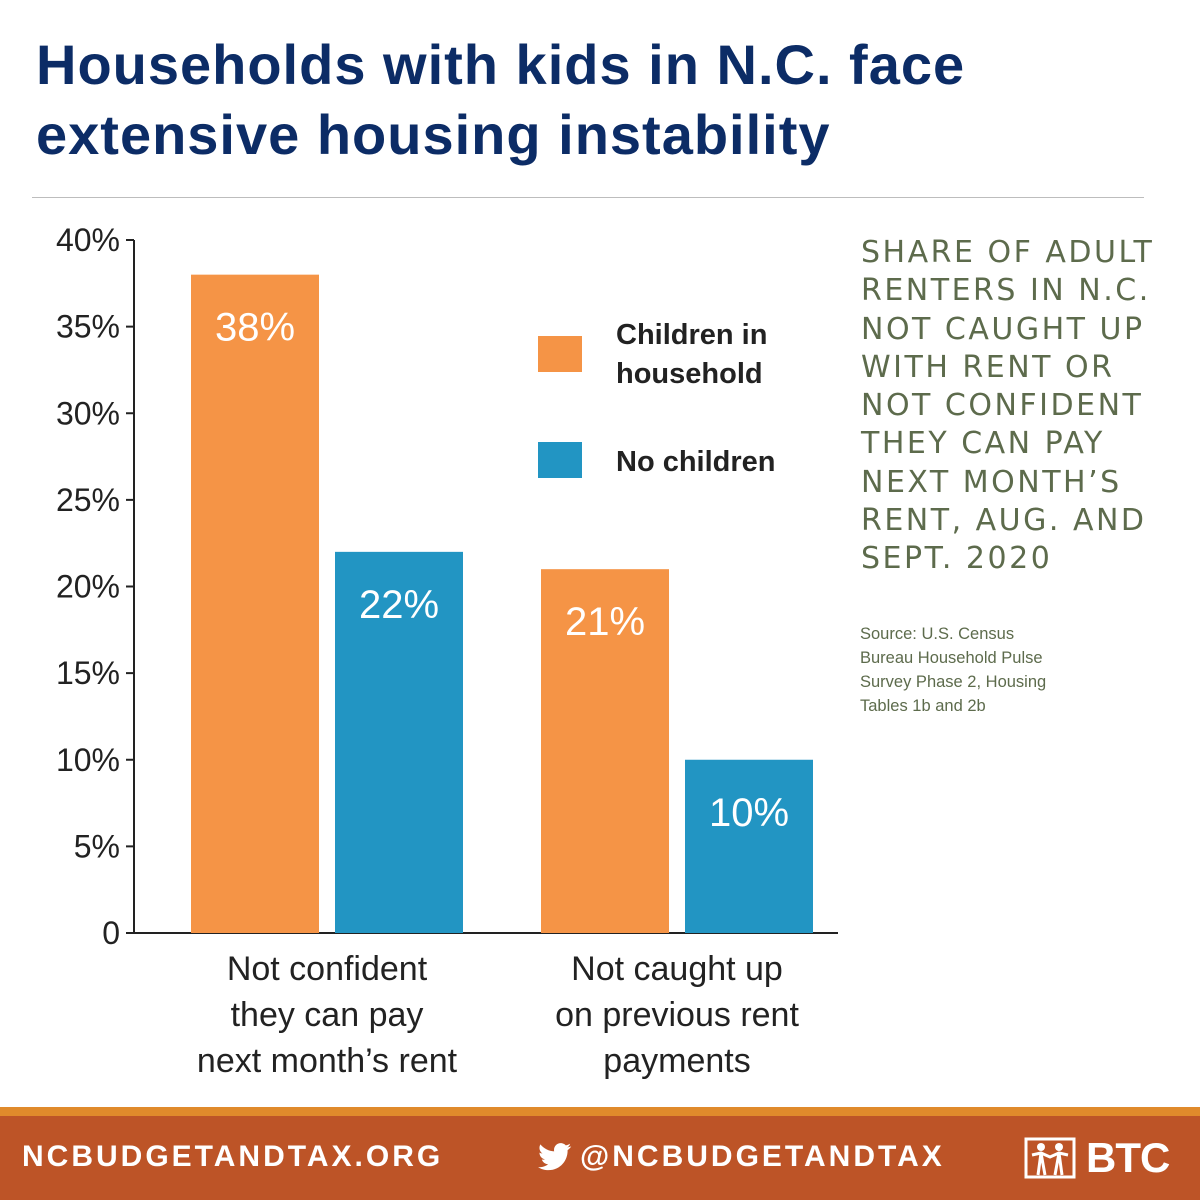 The width and height of the screenshot is (1200, 1200). Describe the element at coordinates (88, 413) in the screenshot. I see `y-tick-label: 30%` at that location.